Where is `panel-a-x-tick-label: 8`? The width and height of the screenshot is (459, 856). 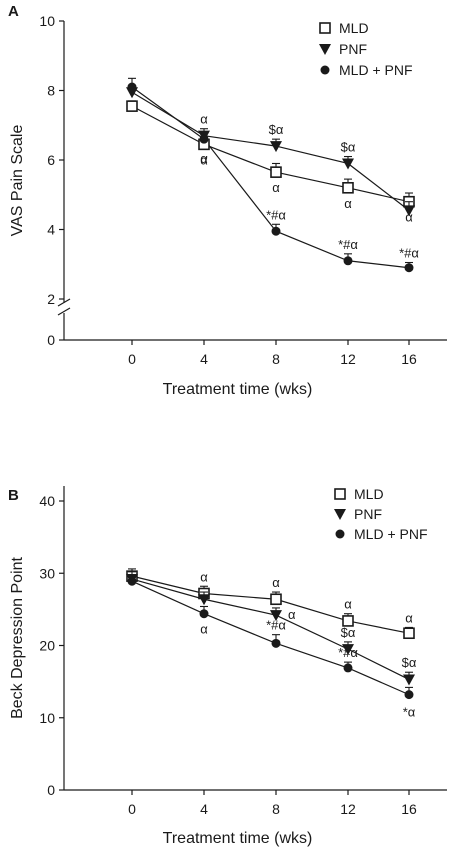
panel-a-x-tick-label: 8 is located at coordinates (276, 359).